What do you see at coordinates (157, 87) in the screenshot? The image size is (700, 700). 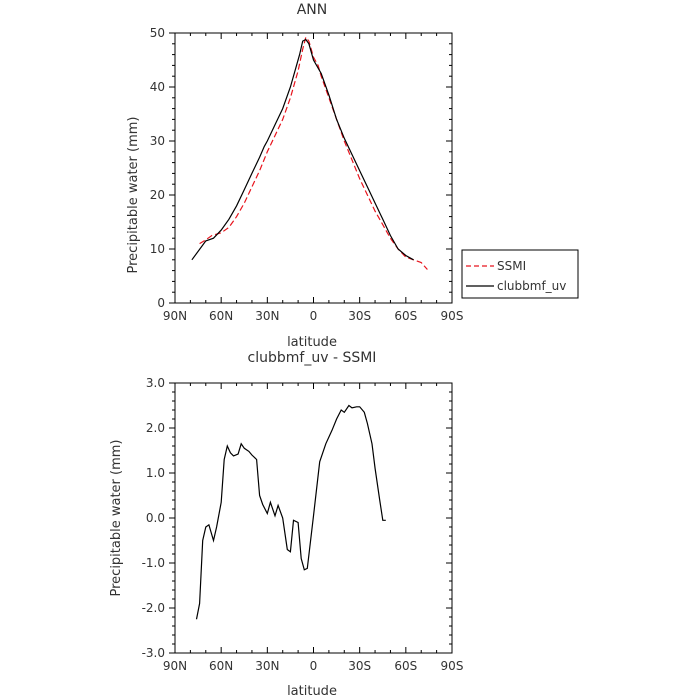 I see `y-tick-label: 40` at bounding box center [157, 87].